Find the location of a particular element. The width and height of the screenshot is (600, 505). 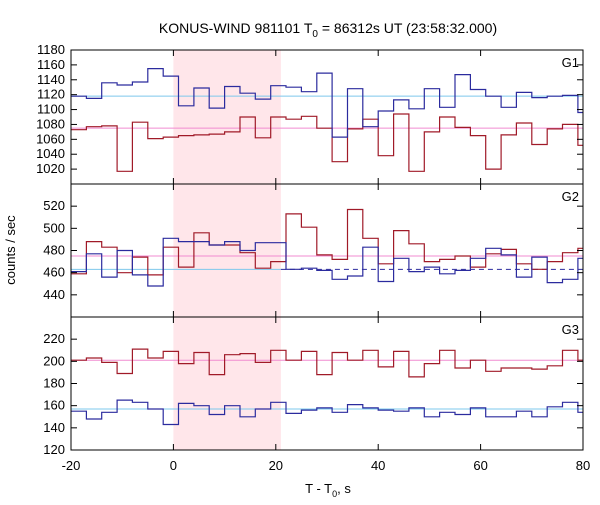

series-g3-high is located at coordinates (327, 363).